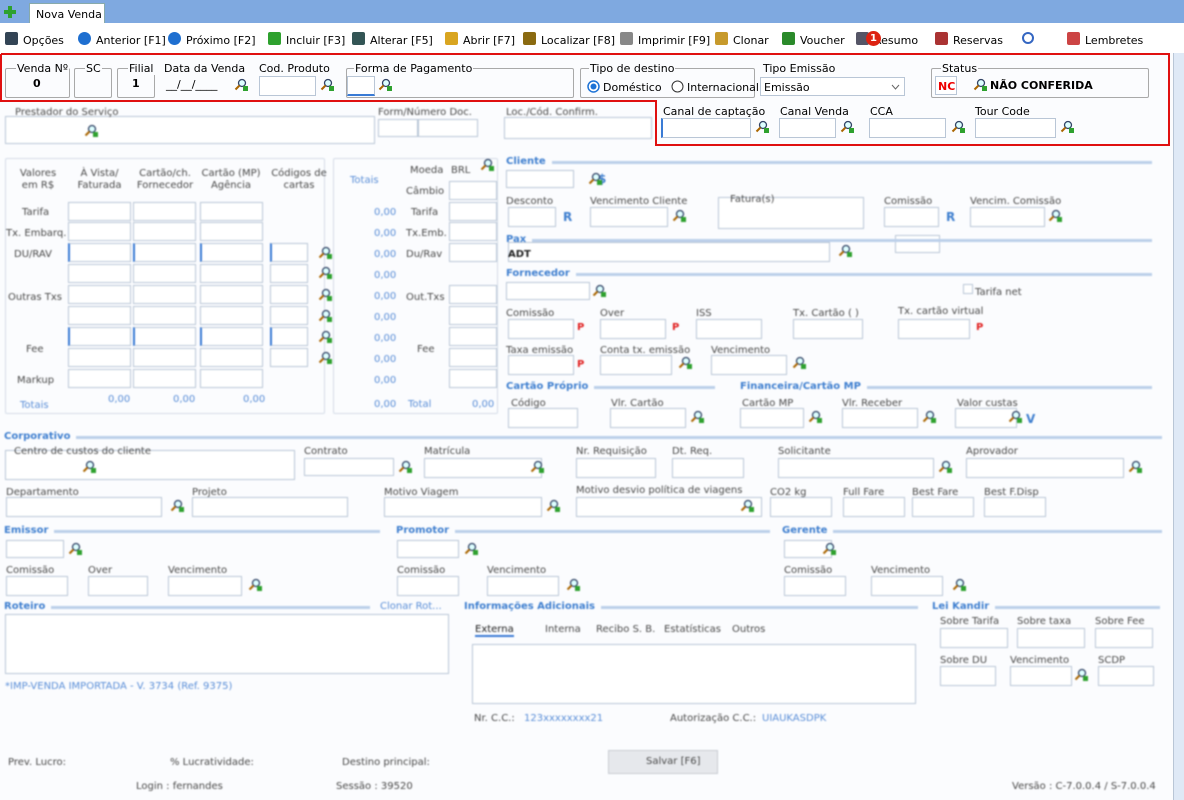  I want to click on toolbar-button: Imprimir [F9], so click(674, 40).